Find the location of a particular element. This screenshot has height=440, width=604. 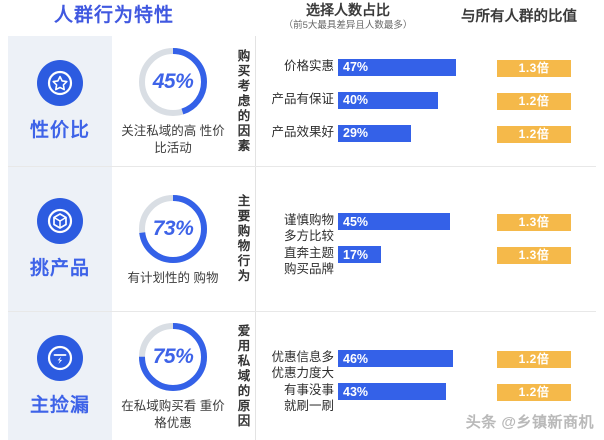

bar-track: 43% is located at coordinates (403, 391).